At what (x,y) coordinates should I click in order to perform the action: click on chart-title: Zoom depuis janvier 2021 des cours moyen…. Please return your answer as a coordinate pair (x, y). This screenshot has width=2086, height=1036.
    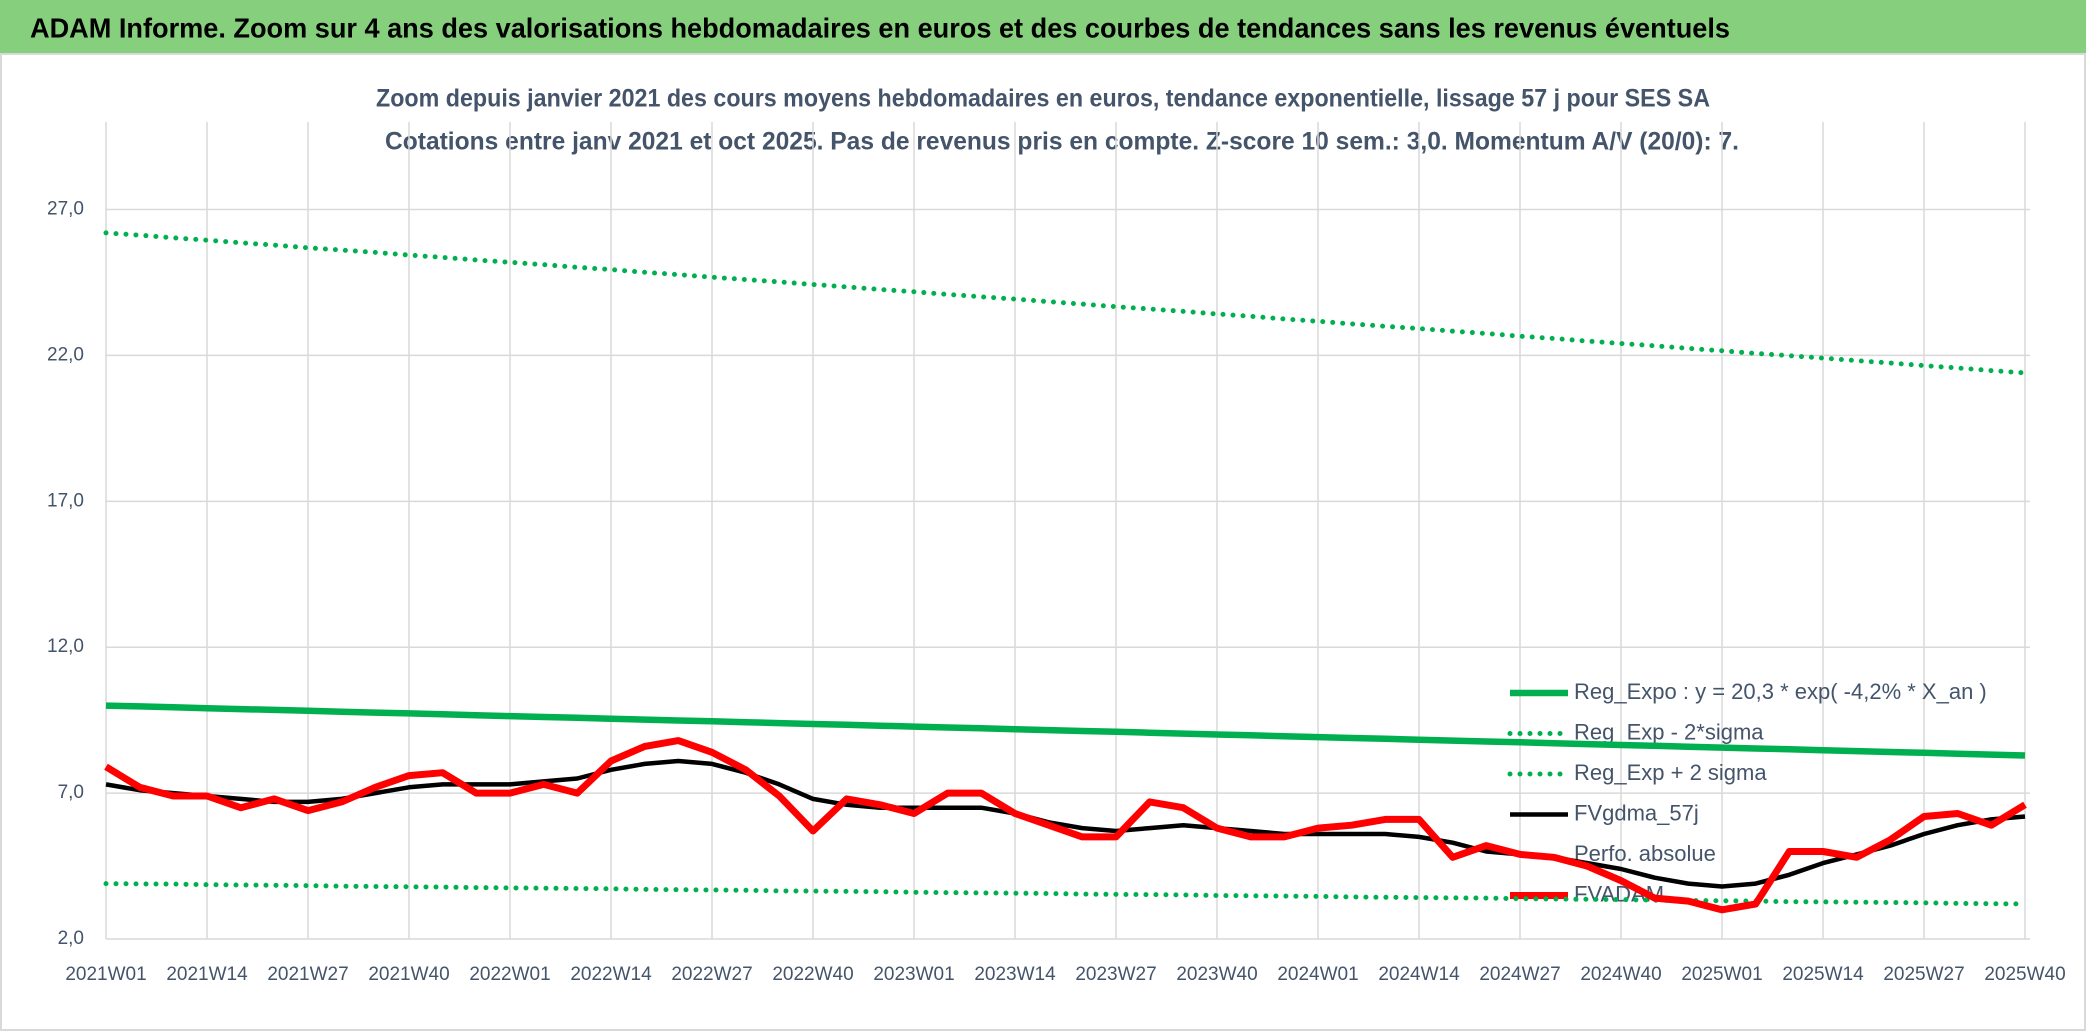
    Looking at the image, I should click on (1043, 99).